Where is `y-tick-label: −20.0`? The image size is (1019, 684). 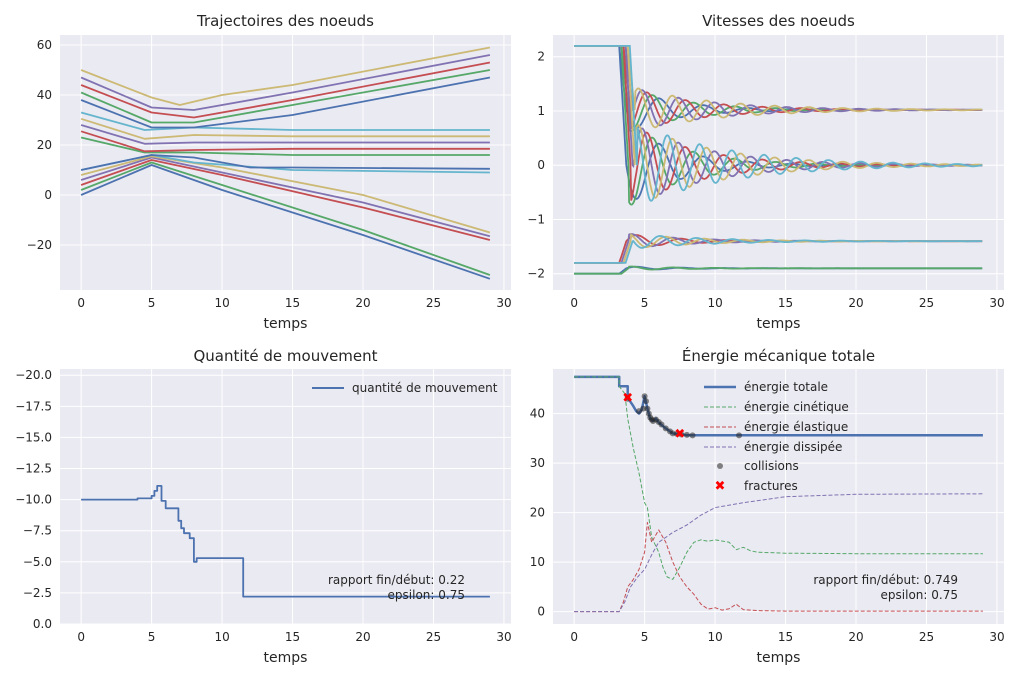
y-tick-label: −20.0 is located at coordinates (33, 375).